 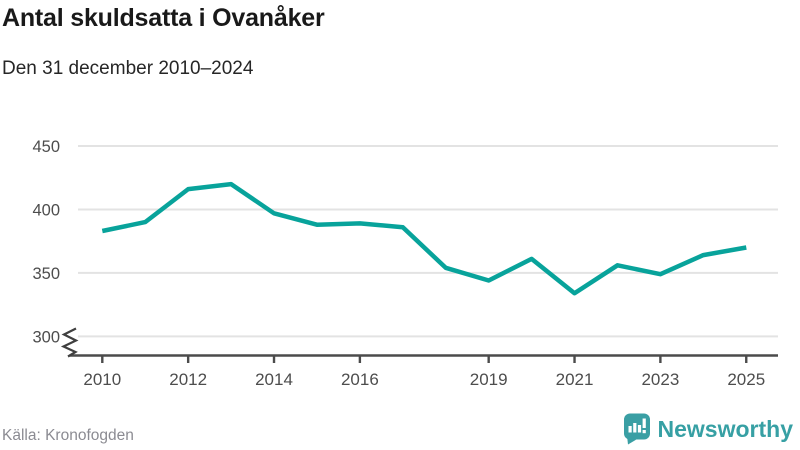 What do you see at coordinates (102, 379) in the screenshot?
I see `x-tick-label: 2010` at bounding box center [102, 379].